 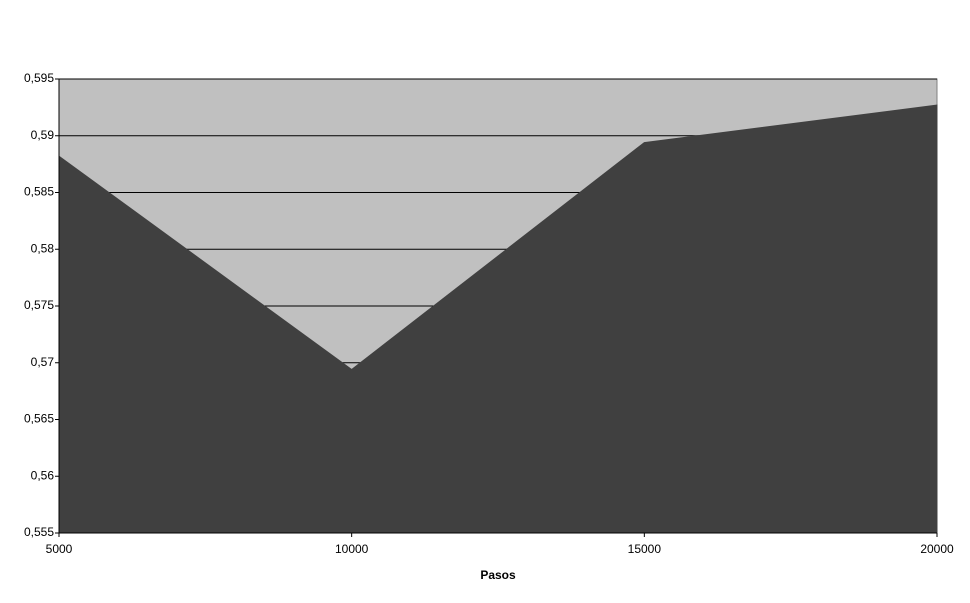 I want to click on y-tick-label: 0,575, so click(x=39, y=305).